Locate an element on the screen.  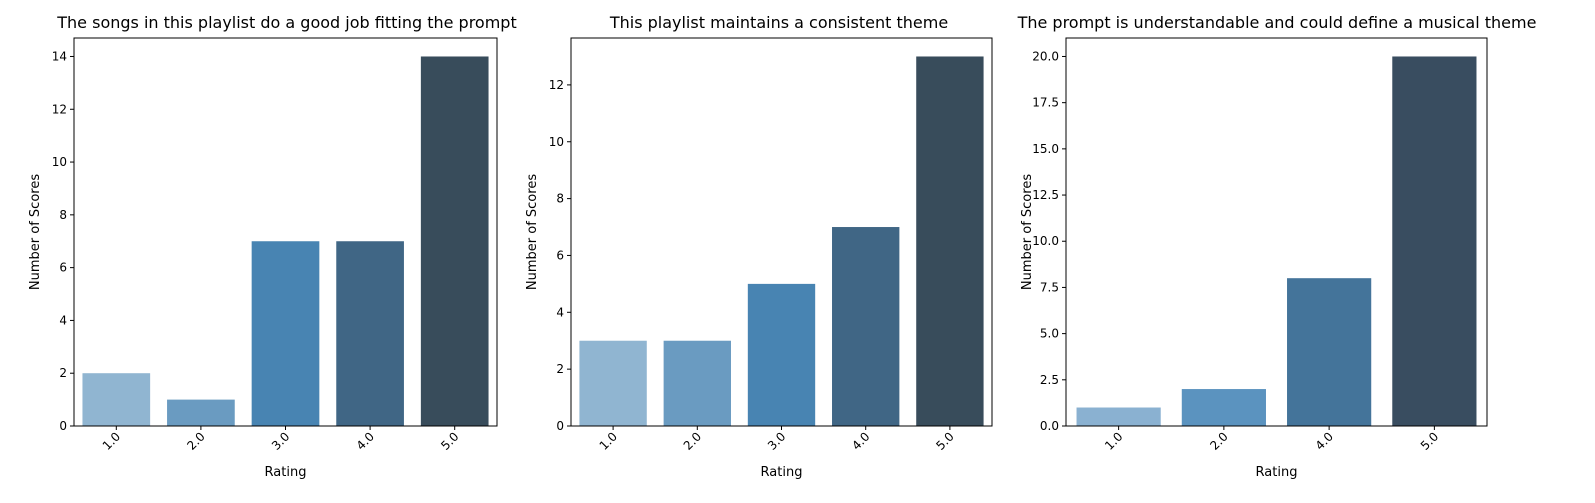
y-tick-label: 0.0 is located at coordinates (1049, 426).